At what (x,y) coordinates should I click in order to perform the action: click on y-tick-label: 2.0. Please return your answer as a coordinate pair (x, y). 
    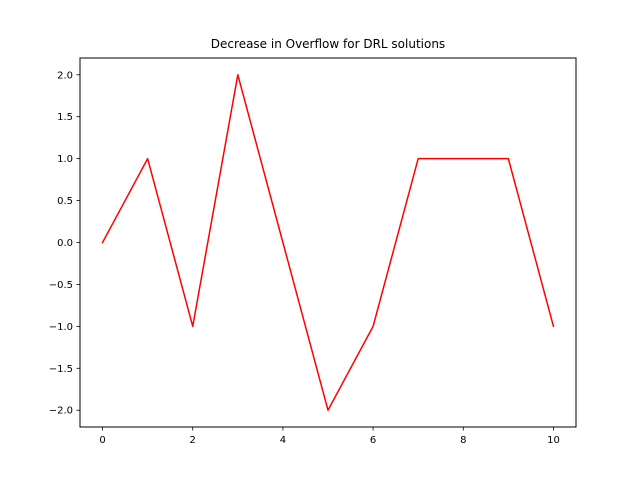
    Looking at the image, I should click on (65, 75).